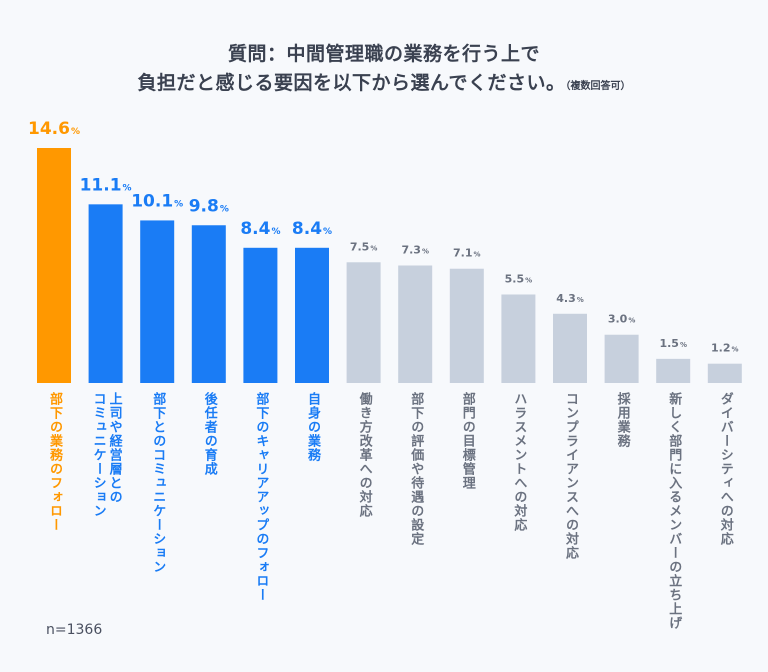 This screenshot has width=768, height=672. What do you see at coordinates (360, 246) in the screenshot?
I see `data-label-value: 7.5` at bounding box center [360, 246].